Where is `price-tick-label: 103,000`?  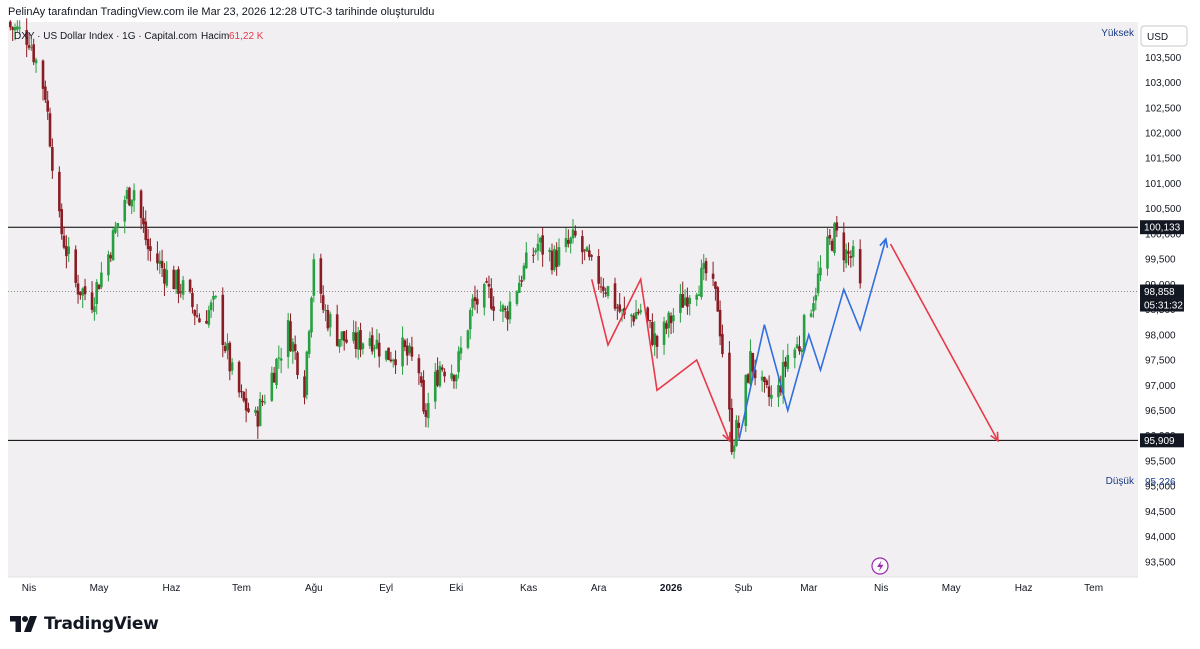
price-tick-label: 103,000 is located at coordinates (1163, 83).